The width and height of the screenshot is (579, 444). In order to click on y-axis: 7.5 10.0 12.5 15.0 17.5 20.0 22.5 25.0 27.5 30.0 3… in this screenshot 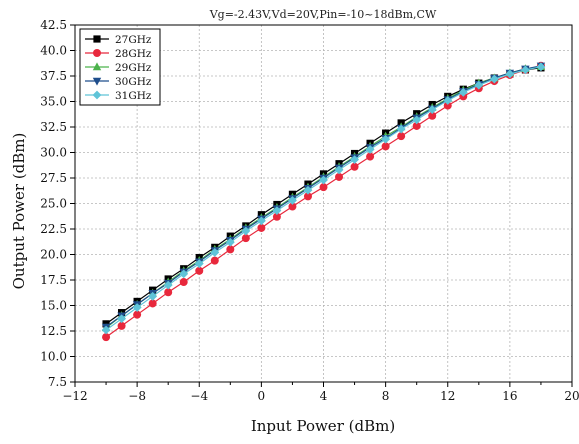, I will do `click(57, 203)`.